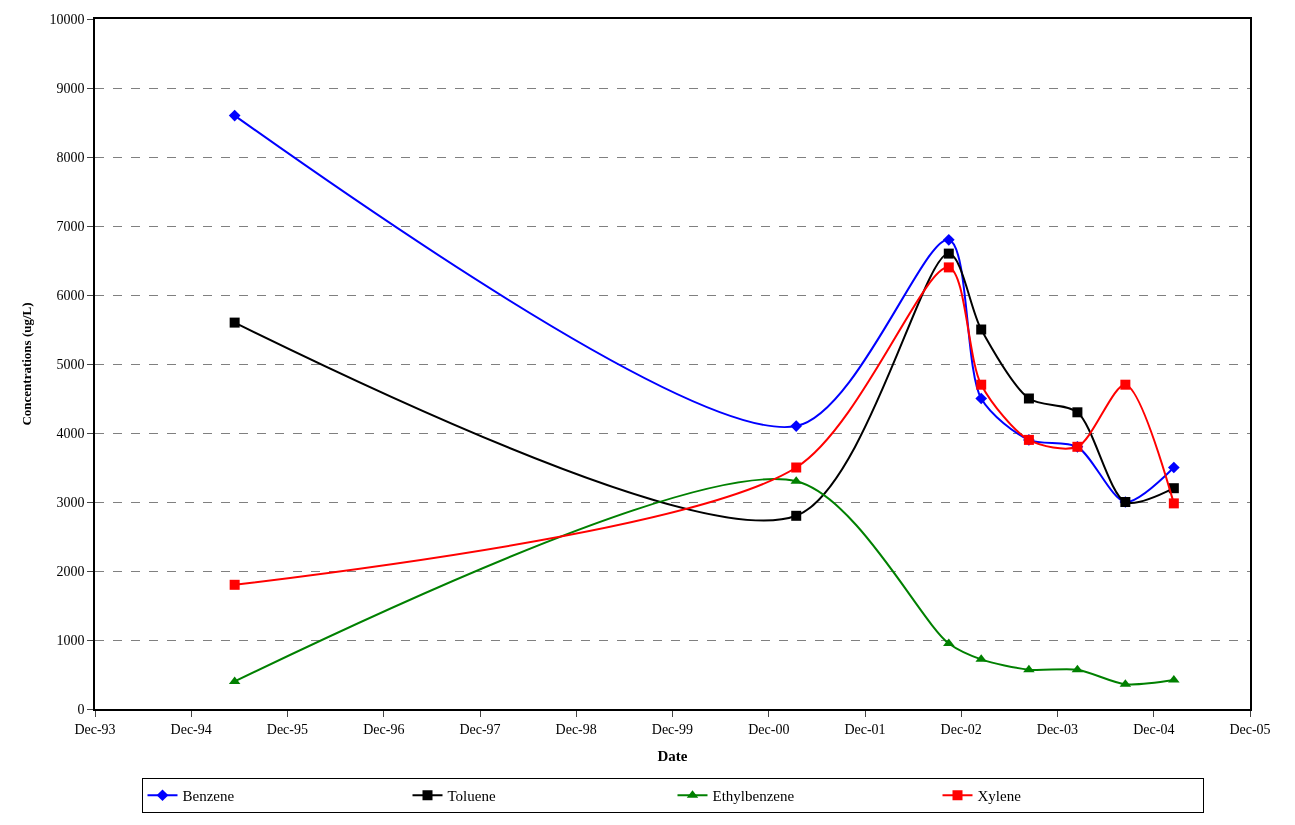 The height and width of the screenshot is (825, 1295). What do you see at coordinates (384, 729) in the screenshot?
I see `x-tick-label: Dec-96` at bounding box center [384, 729].